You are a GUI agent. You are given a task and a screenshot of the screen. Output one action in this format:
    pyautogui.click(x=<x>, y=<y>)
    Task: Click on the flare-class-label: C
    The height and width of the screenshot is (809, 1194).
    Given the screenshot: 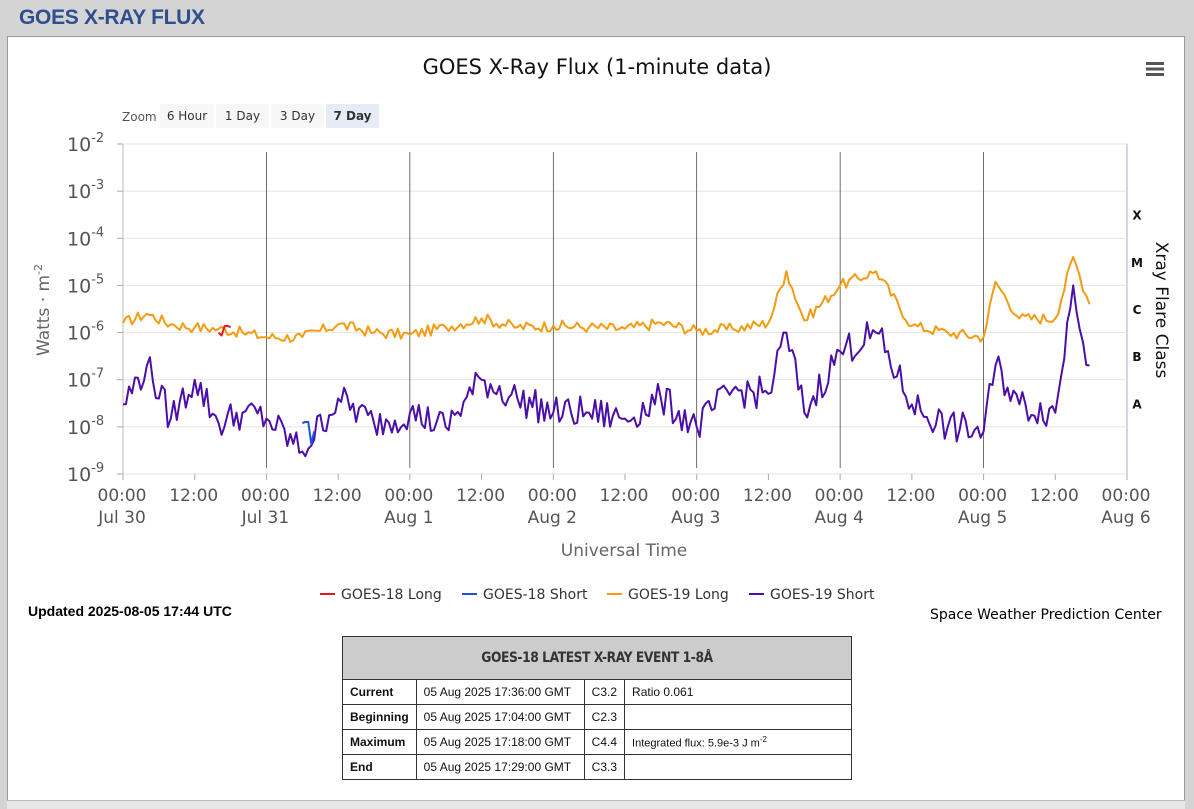 What is the action you would take?
    pyautogui.click(x=1137, y=310)
    